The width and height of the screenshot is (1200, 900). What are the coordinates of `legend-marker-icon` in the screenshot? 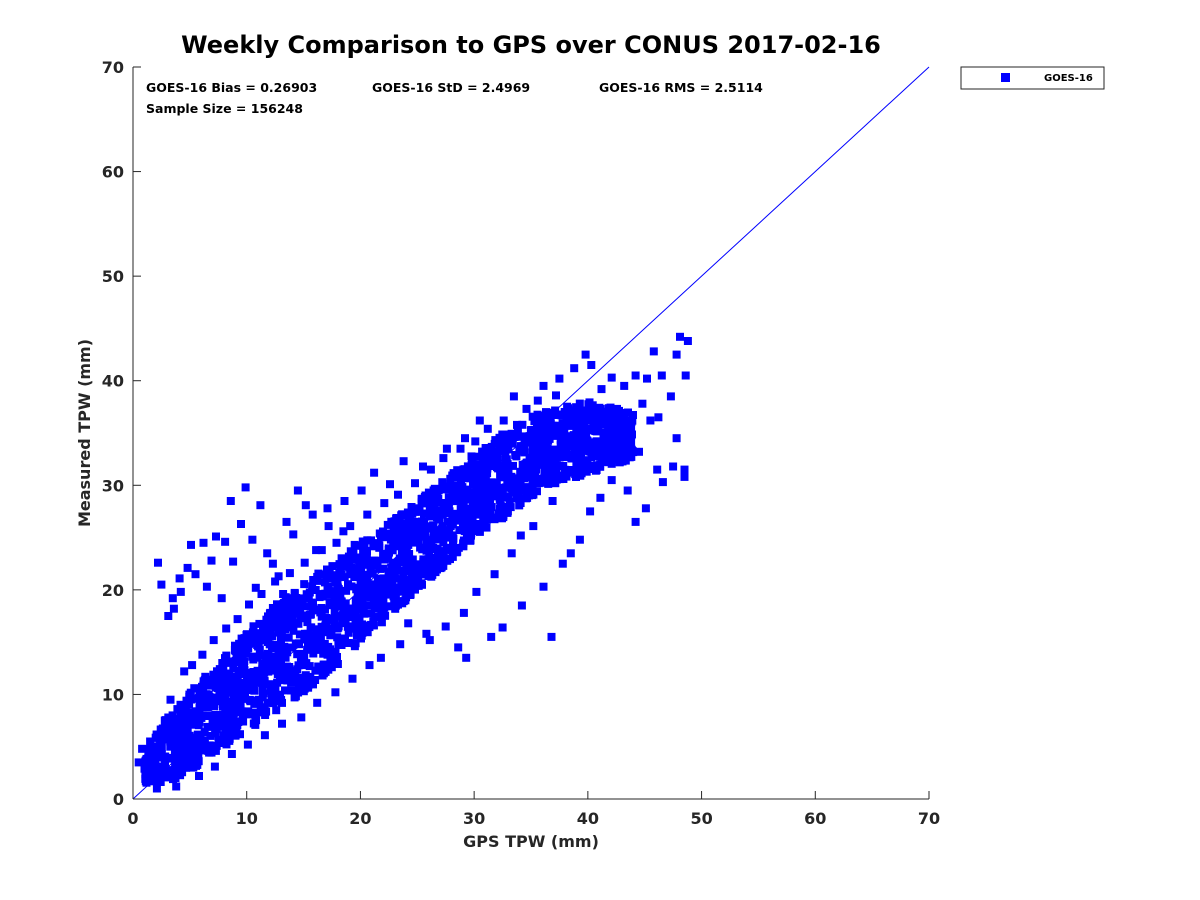 It's located at (1005, 77).